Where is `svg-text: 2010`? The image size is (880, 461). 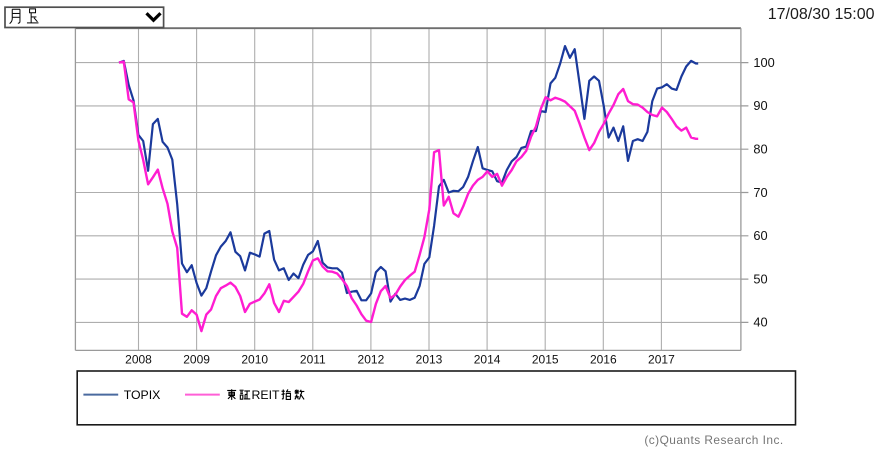
svg-text: 2010 is located at coordinates (254, 360).